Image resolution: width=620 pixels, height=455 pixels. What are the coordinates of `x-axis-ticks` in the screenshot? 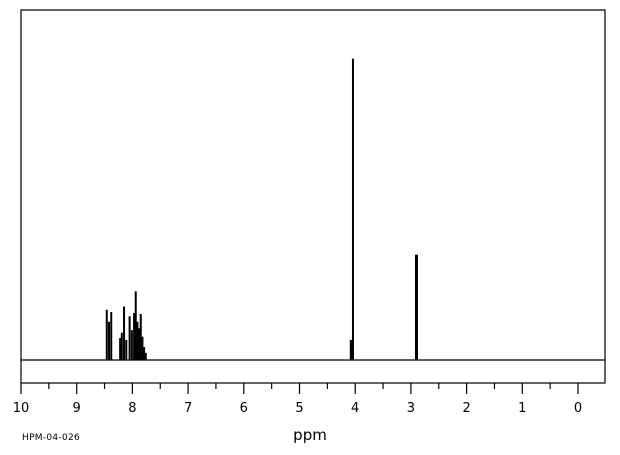 It's located at (299, 388).